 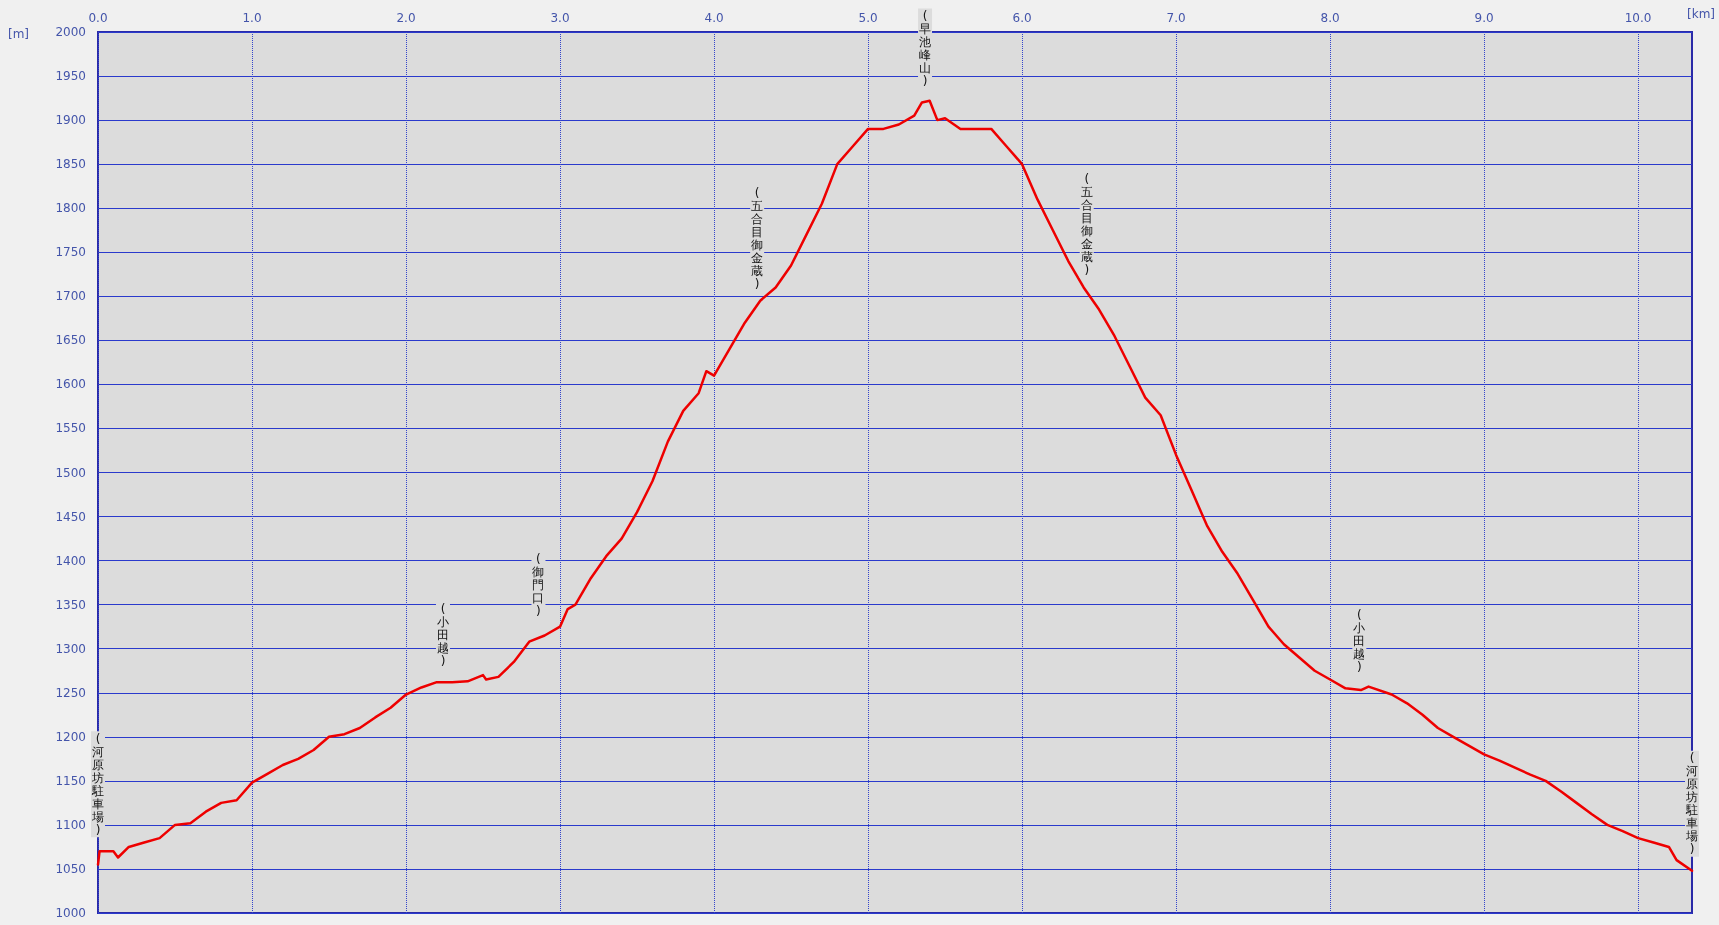 What do you see at coordinates (1638, 18) in the screenshot?
I see `x-tick-label: 10.0` at bounding box center [1638, 18].